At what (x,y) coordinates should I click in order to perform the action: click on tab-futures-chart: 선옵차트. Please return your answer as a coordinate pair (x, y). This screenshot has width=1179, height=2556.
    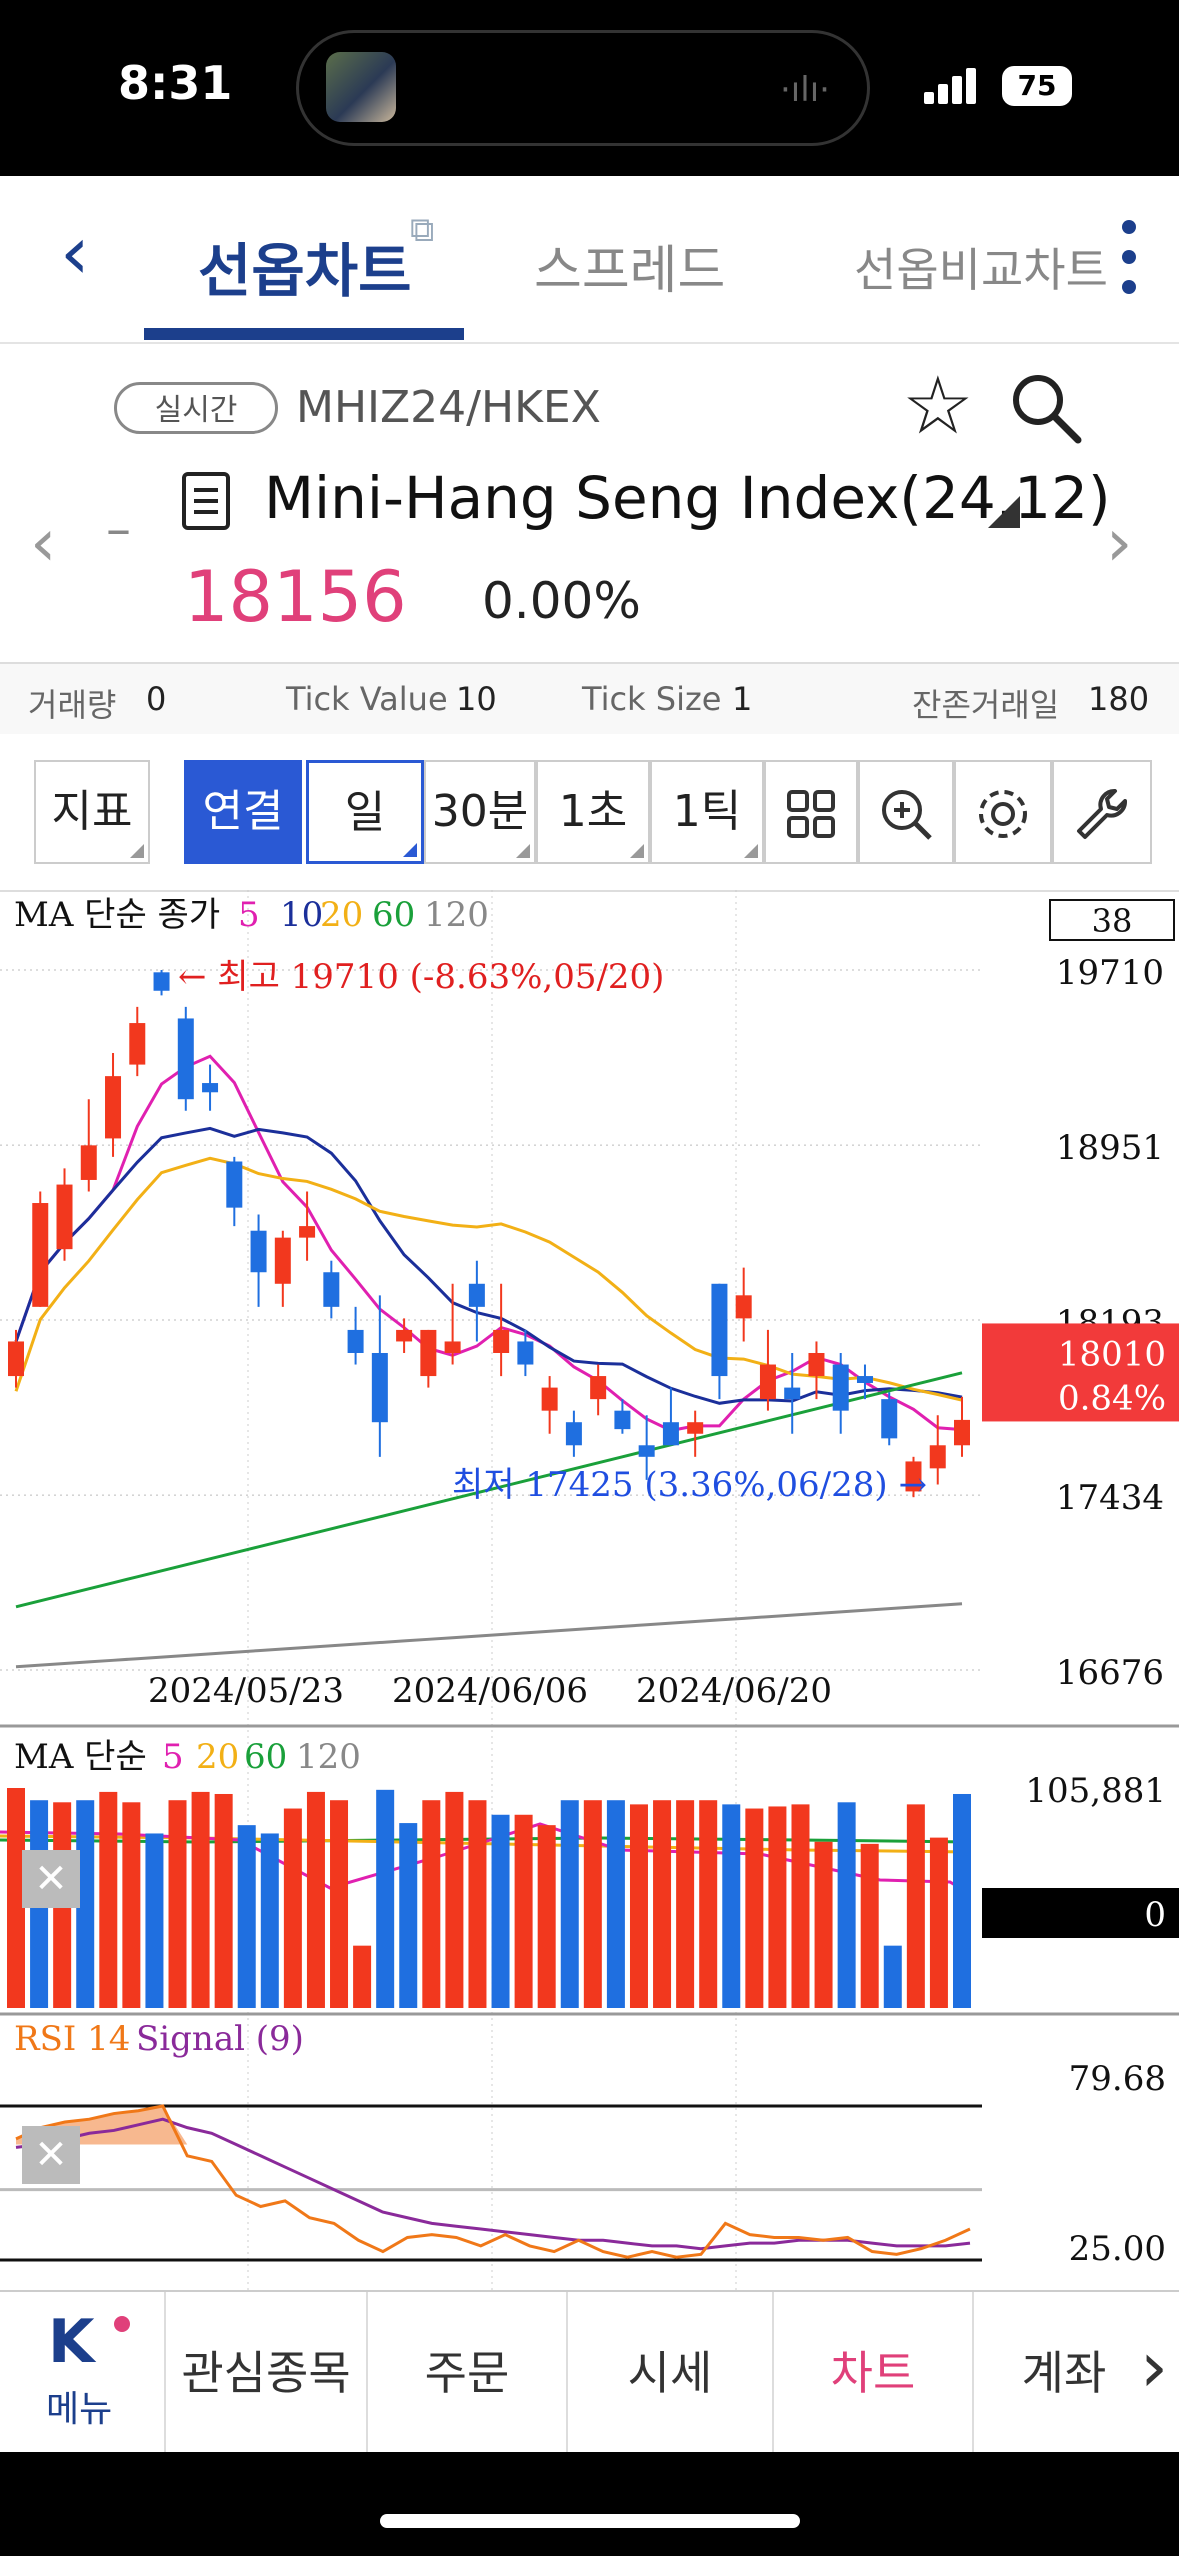
    Looking at the image, I should click on (305, 271).